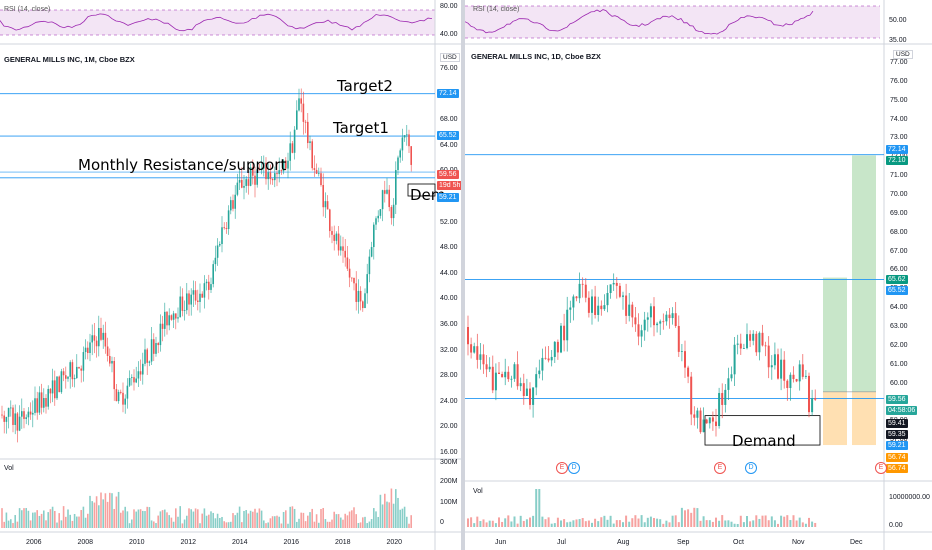 Image resolution: width=932 pixels, height=550 pixels. Describe the element at coordinates (450, 57) in the screenshot. I see `currency-label: USD` at that location.